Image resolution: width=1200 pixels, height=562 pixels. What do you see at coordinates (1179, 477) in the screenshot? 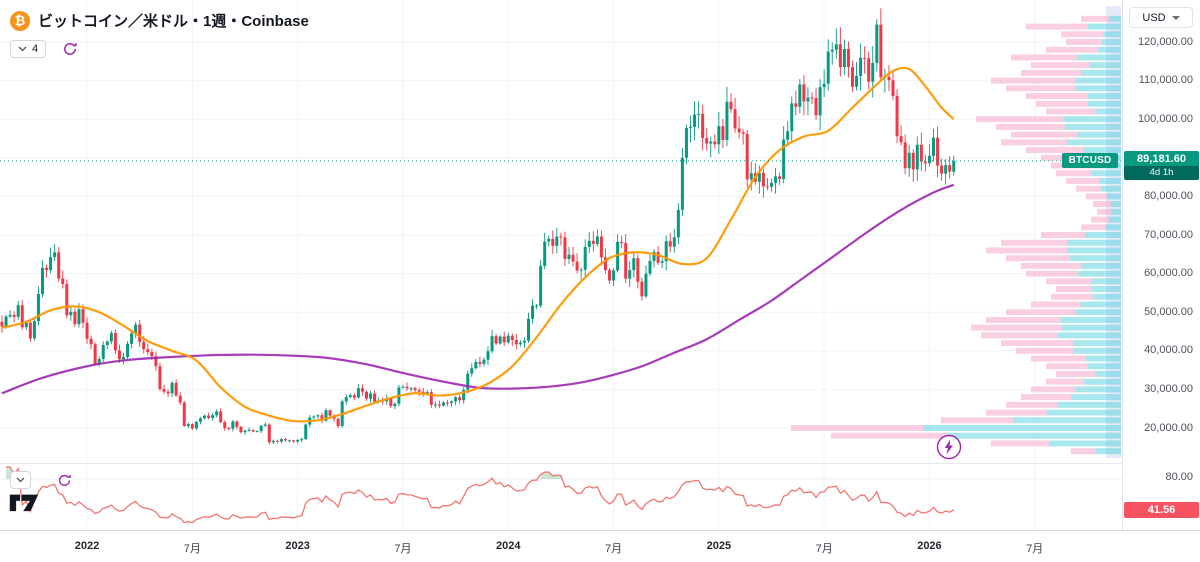
I see `rsi-axis-label: 80.00` at bounding box center [1179, 477].